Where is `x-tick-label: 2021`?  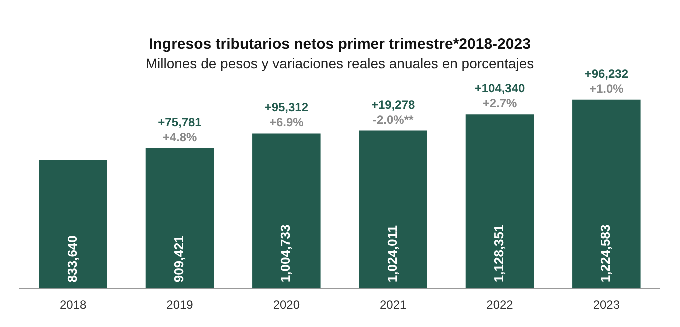
x-tick-label: 2021 is located at coordinates (394, 305).